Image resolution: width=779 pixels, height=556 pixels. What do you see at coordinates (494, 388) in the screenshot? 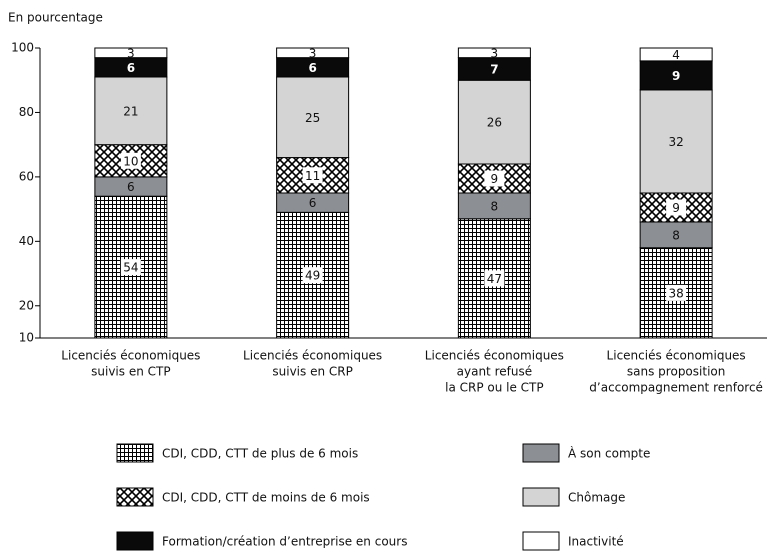
I see `x-tick-label: la CRP ou le CTP` at bounding box center [494, 388].